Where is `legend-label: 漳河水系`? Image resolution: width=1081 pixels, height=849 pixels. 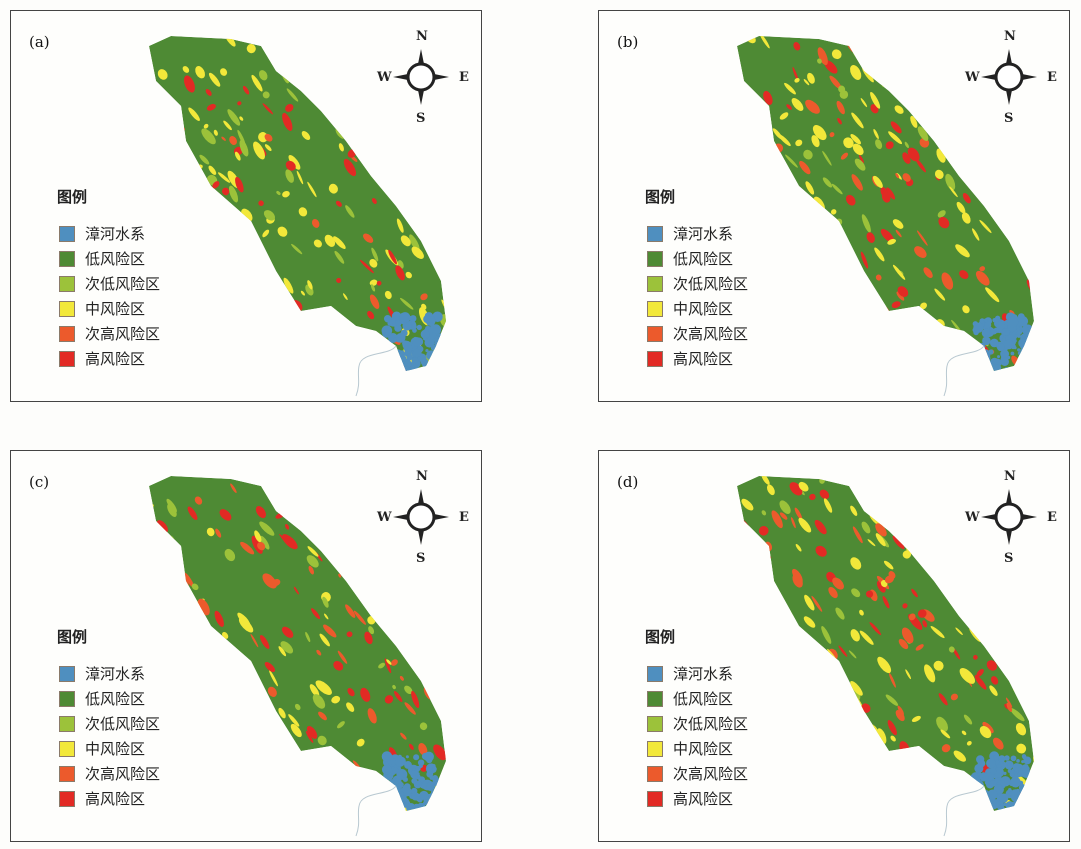 legend-label: 漳河水系 is located at coordinates (115, 234).